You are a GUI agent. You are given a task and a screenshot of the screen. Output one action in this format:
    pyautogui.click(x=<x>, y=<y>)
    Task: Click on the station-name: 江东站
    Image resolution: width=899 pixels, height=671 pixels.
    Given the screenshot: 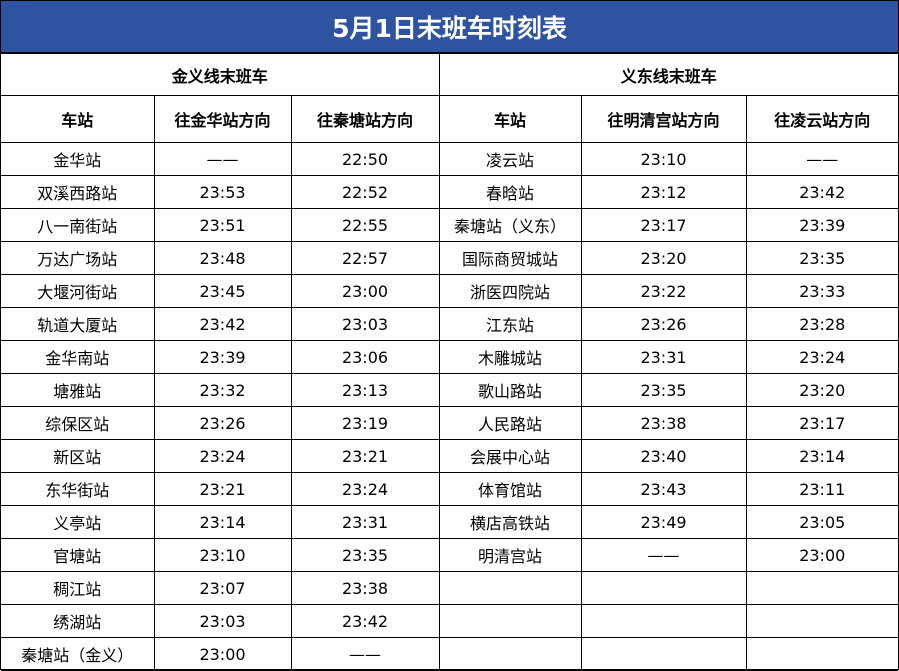 What is the action you would take?
    pyautogui.click(x=510, y=324)
    